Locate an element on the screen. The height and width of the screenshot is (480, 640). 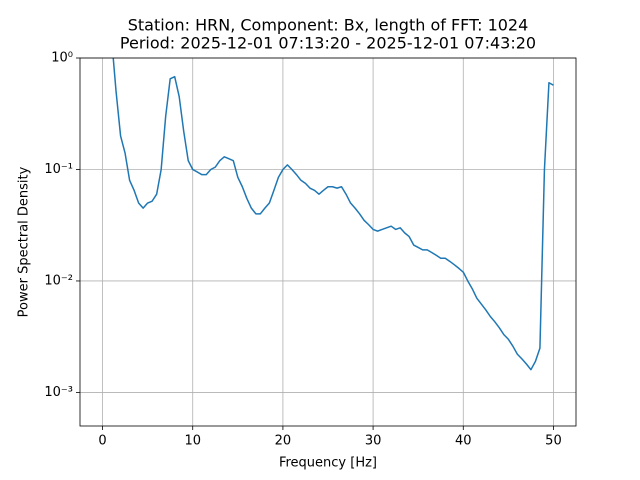
x-axis-label: Frequency [Hz] is located at coordinates (328, 463).